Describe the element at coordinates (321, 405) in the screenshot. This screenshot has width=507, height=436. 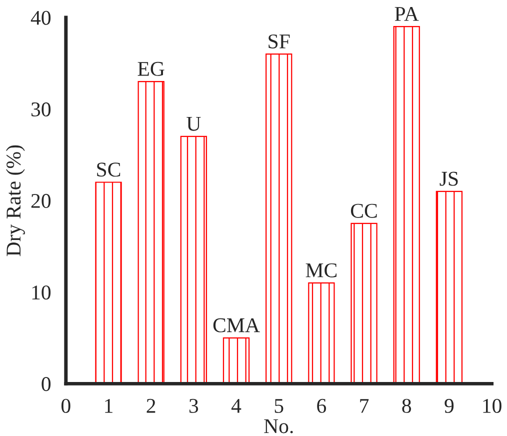
I see `x-tick-label: 6` at that location.